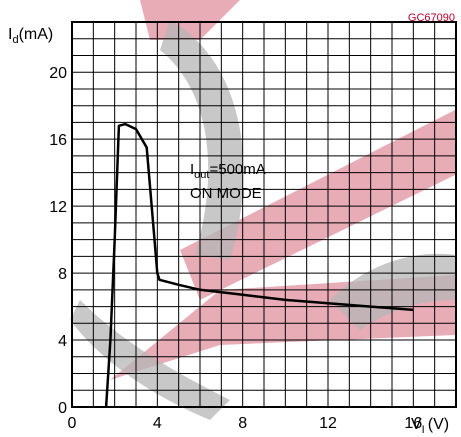 The image size is (461, 437). I want to click on annotation-mode: ON MODE, so click(226, 193).